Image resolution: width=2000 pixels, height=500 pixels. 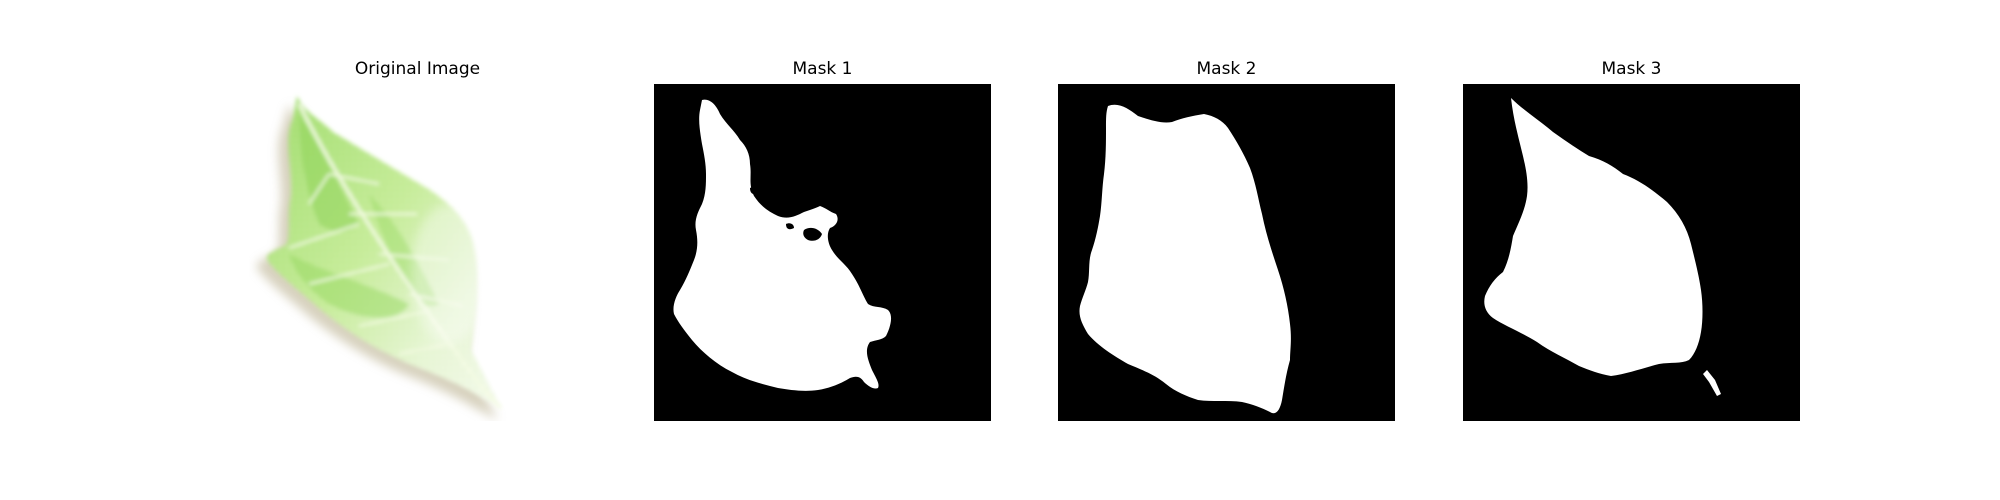 I want to click on panel-title: Mask 1, so click(x=822, y=69).